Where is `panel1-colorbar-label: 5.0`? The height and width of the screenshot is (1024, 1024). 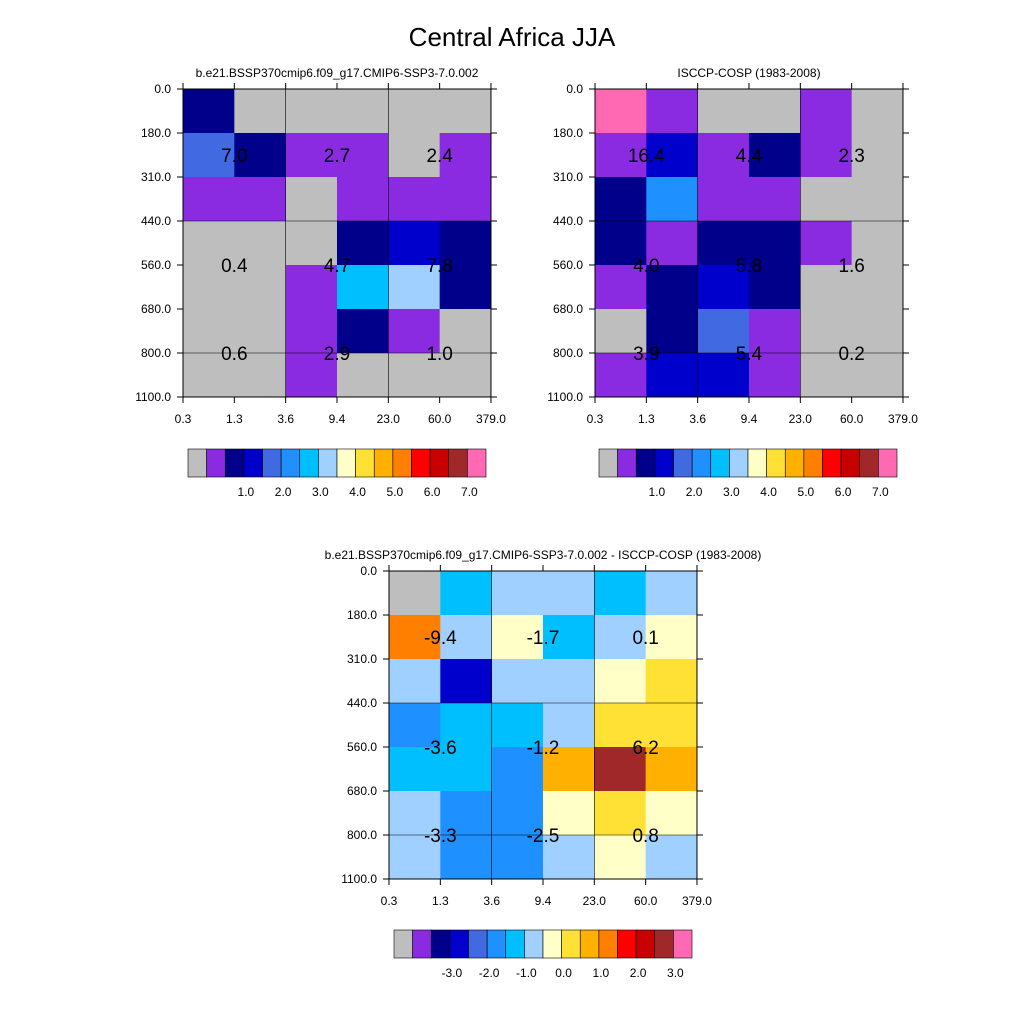 panel1-colorbar-label: 5.0 is located at coordinates (395, 492).